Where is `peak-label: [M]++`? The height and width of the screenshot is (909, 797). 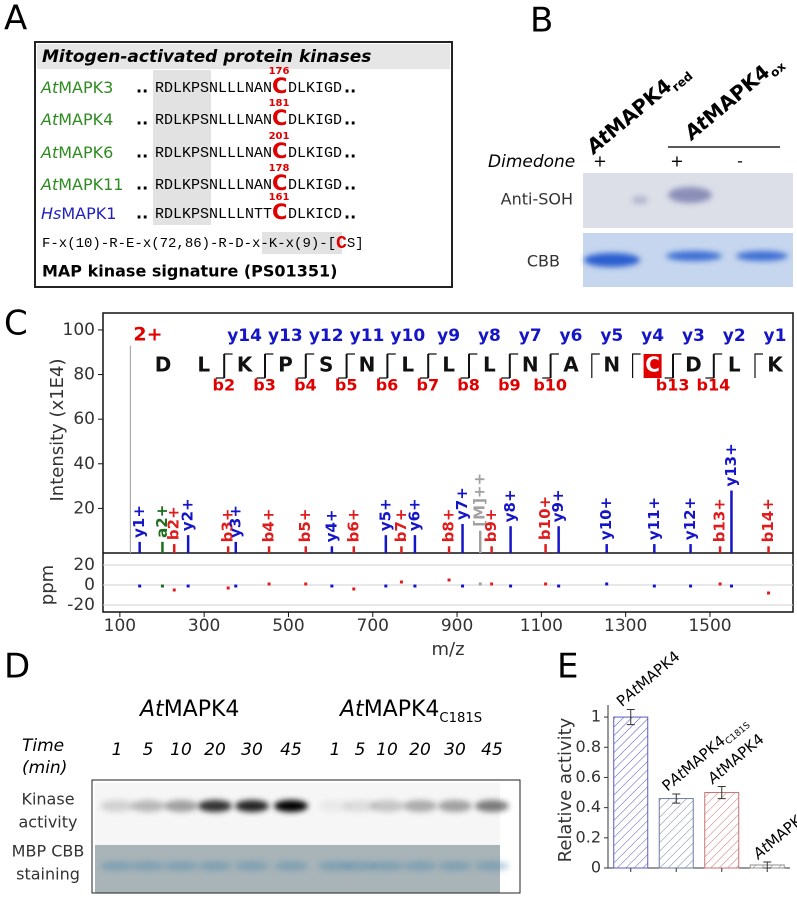
peak-label: [M]++ is located at coordinates (480, 500).